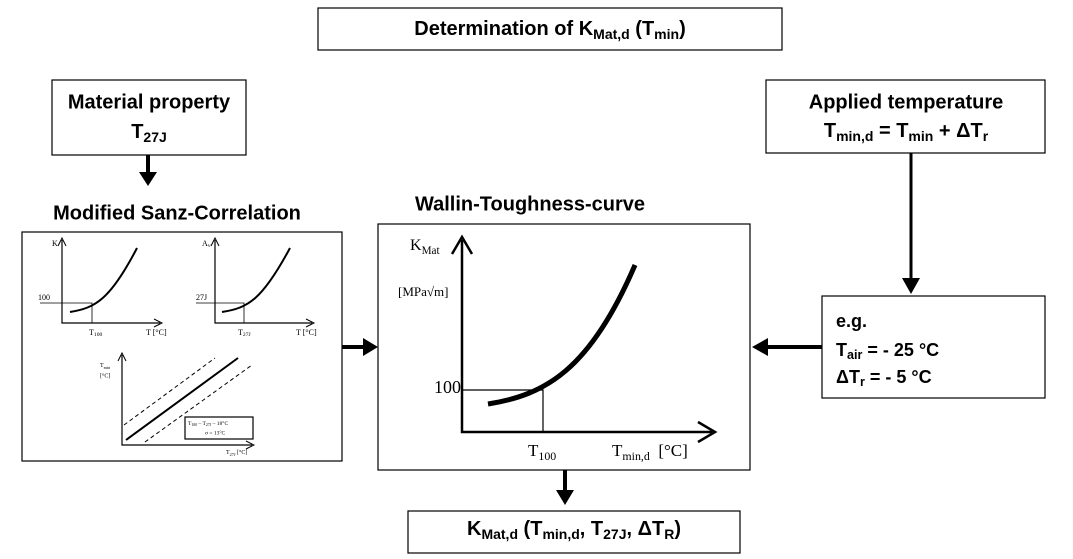 This screenshot has width=1073, height=559. I want to click on title-box, so click(550, 29).